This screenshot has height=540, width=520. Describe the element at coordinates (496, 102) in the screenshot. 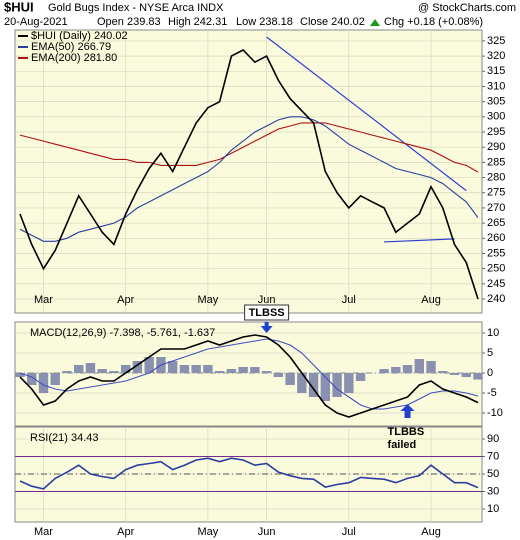

I see `y-tick-label: 305` at that location.